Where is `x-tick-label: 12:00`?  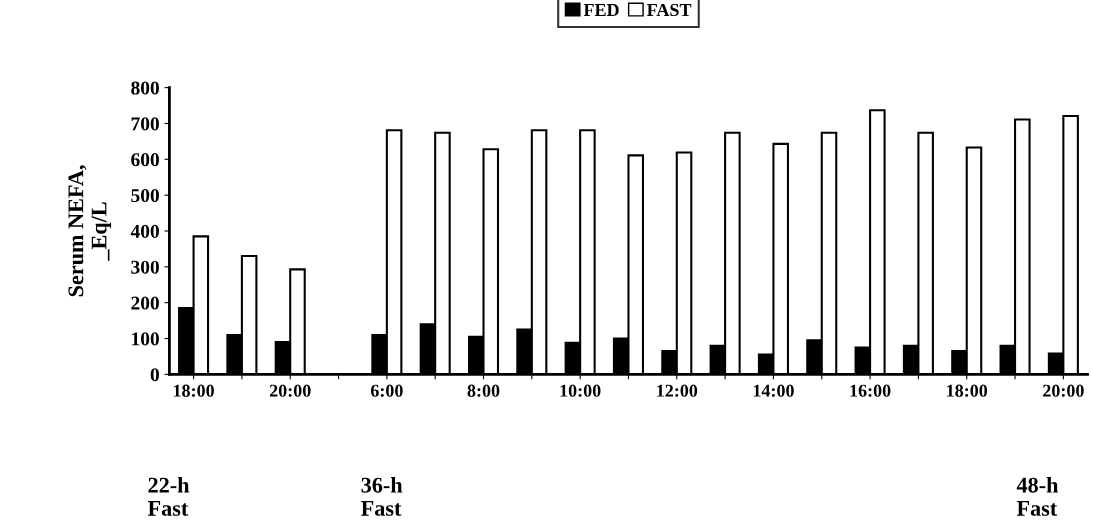 x-tick-label: 12:00 is located at coordinates (677, 390).